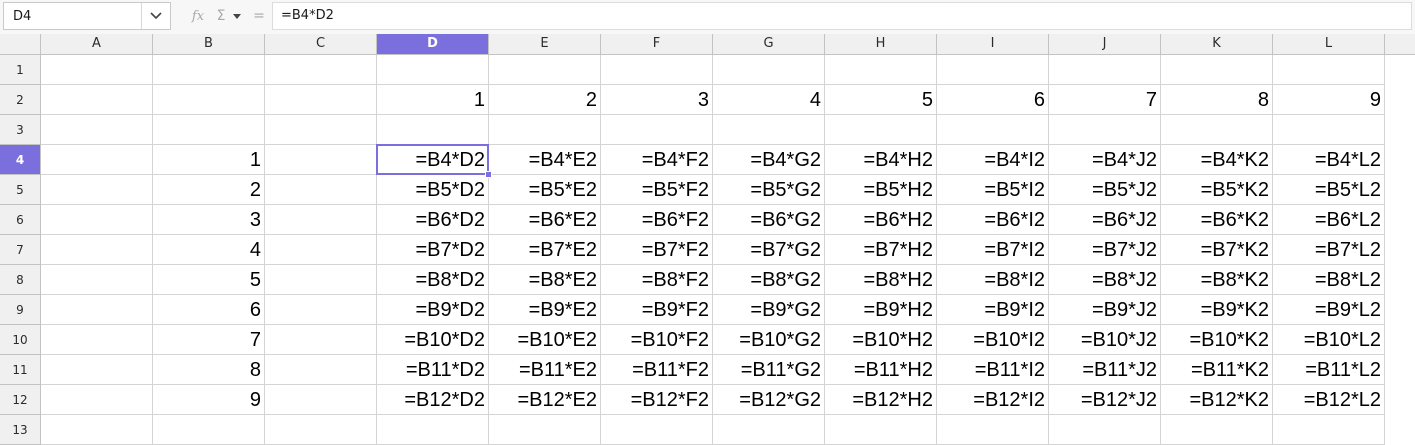 This screenshot has width=1415, height=445. What do you see at coordinates (993, 280) in the screenshot?
I see `cell-i8: =B8*I2` at bounding box center [993, 280].